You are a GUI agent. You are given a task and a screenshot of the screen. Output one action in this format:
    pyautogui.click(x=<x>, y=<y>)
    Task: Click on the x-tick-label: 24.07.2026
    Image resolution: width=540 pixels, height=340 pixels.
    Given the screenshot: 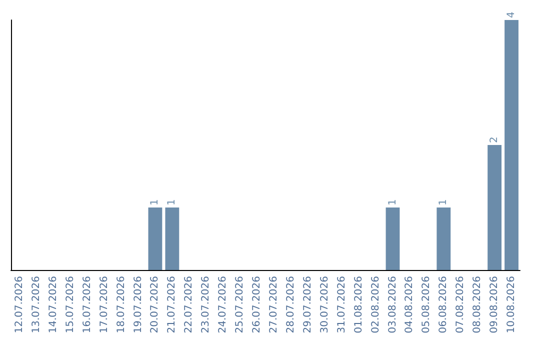 What is the action you would take?
    pyautogui.click(x=223, y=305)
    